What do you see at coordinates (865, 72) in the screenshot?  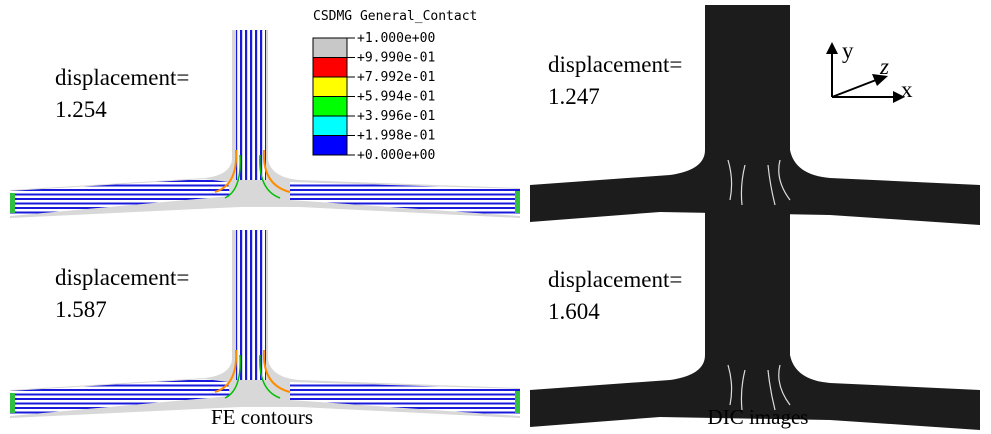 I see `axis-icon` at bounding box center [865, 72].